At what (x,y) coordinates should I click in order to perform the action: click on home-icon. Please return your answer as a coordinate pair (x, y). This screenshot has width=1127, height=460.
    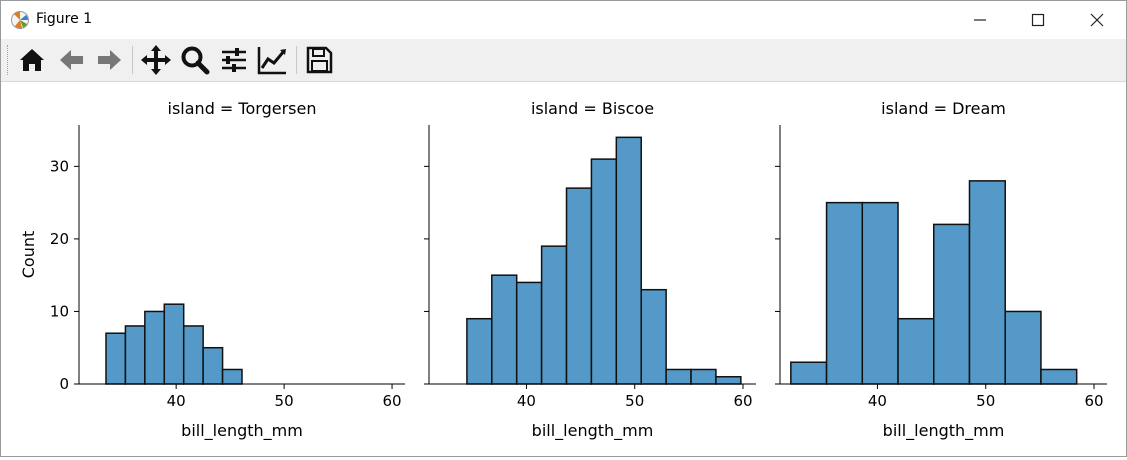
    Looking at the image, I should click on (32, 60).